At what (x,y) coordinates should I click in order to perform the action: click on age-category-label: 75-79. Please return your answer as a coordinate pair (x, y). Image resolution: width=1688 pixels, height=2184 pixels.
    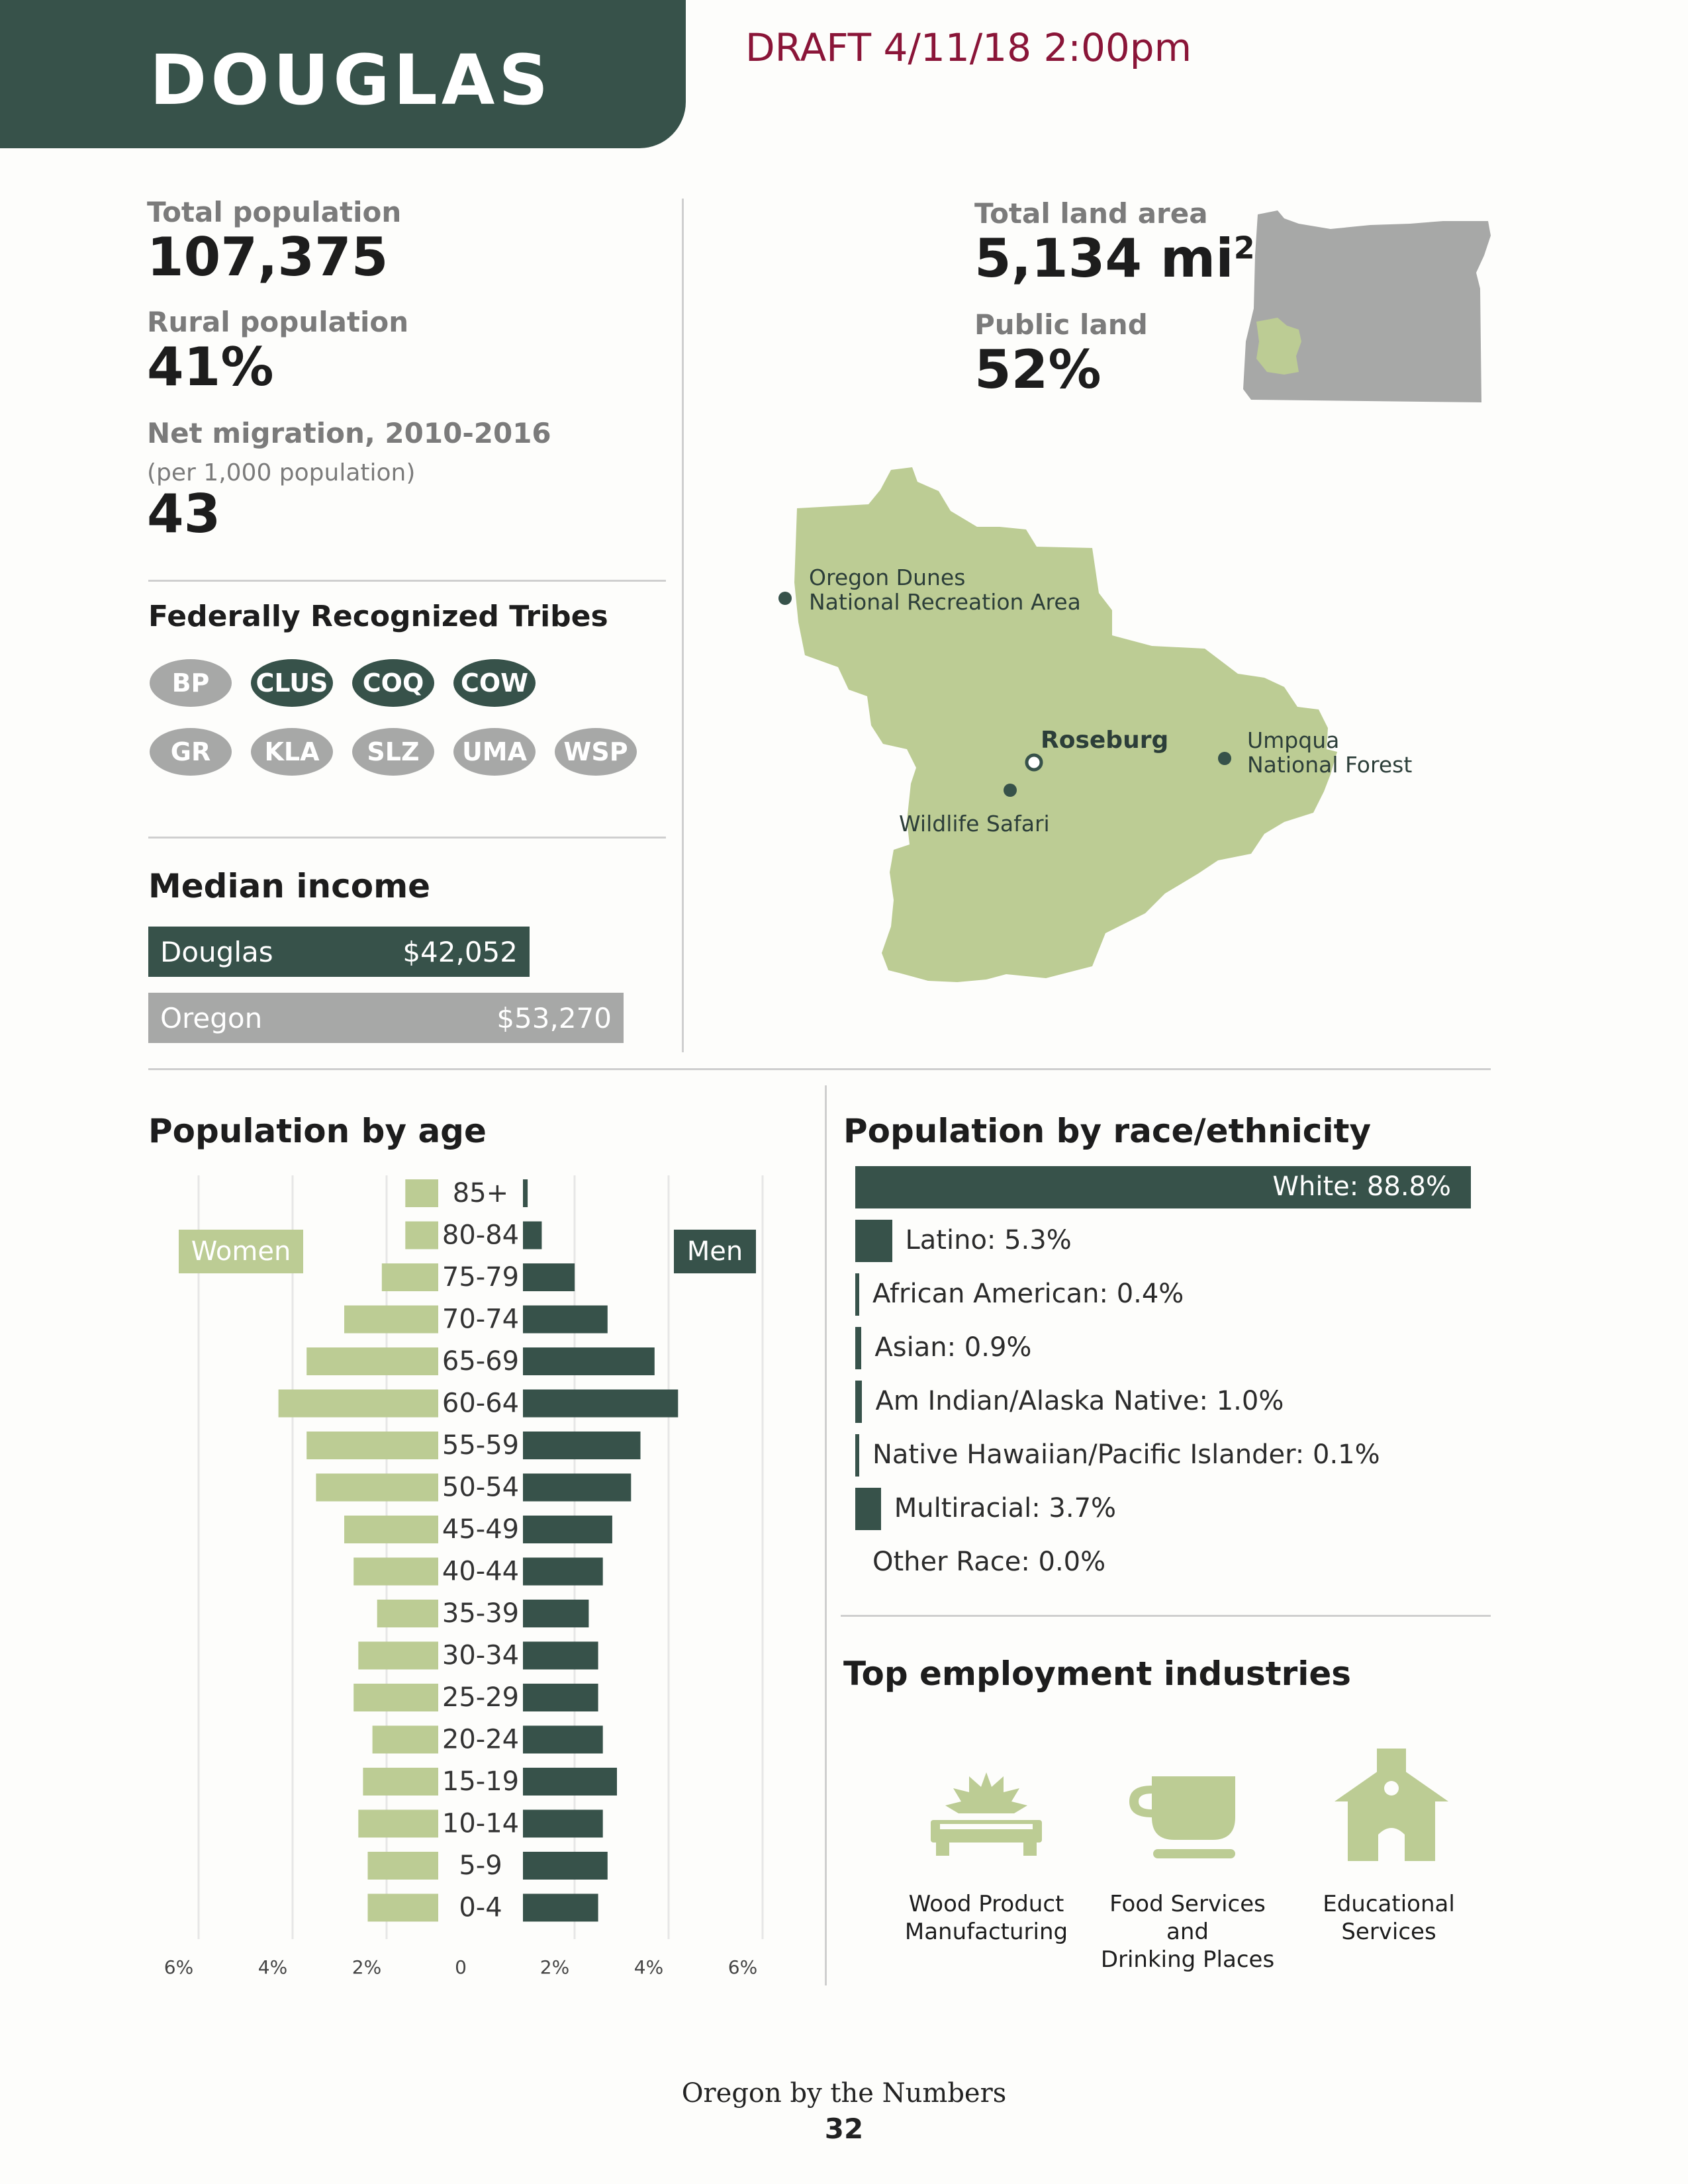
    Looking at the image, I should click on (480, 1277).